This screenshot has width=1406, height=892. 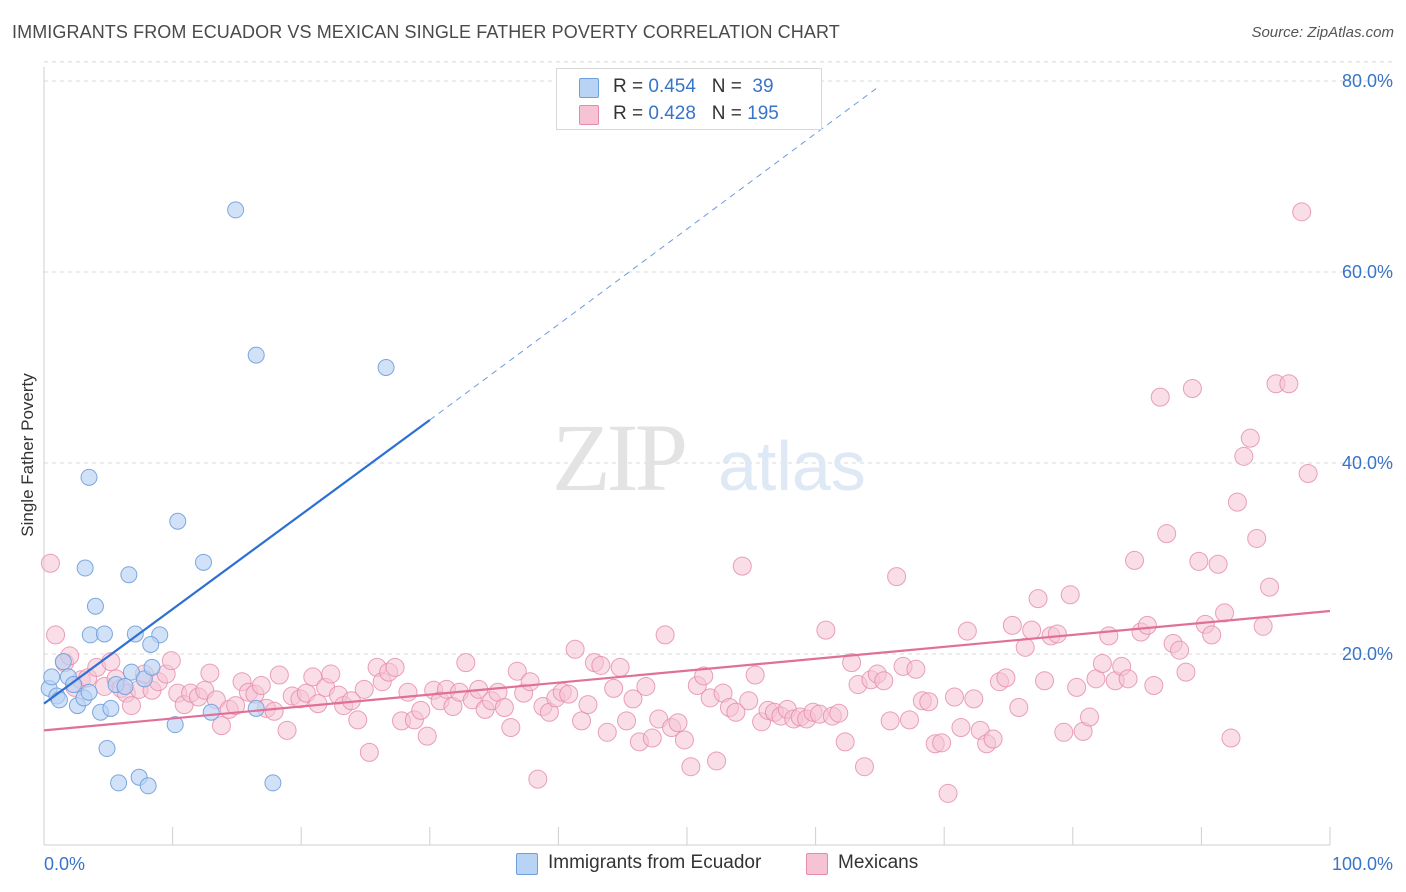 I want to click on series-legend: Immigrants from Ecuador Mexicans, so click(x=703, y=864).